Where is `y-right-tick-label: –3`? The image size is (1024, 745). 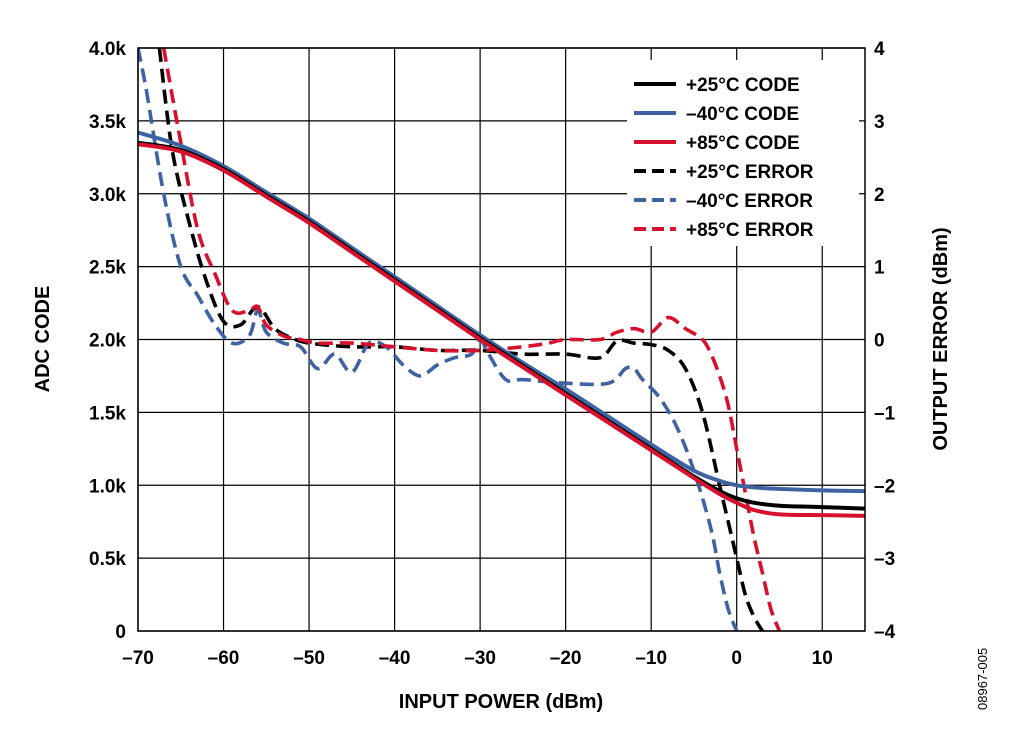
y-right-tick-label: –3 is located at coordinates (884, 559).